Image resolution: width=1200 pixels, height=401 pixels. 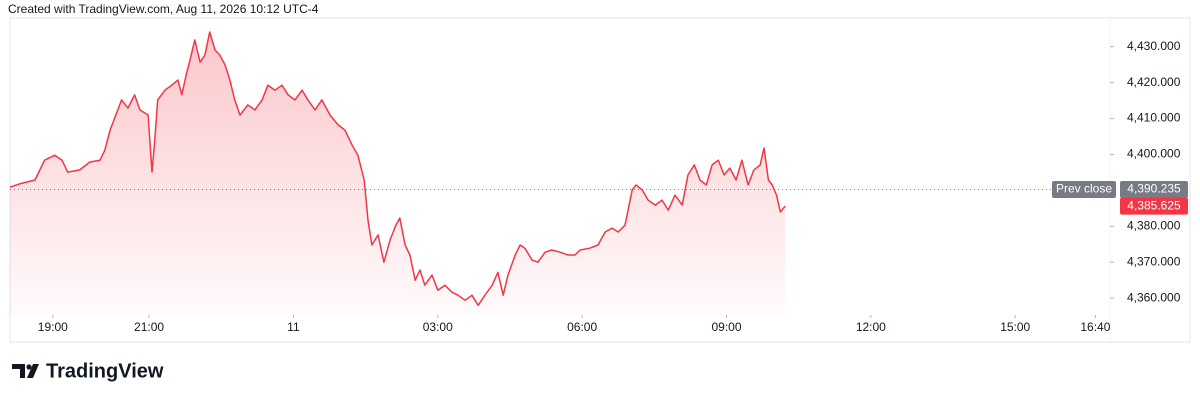 I want to click on prev-close-name: Prev close, so click(x=1084, y=189).